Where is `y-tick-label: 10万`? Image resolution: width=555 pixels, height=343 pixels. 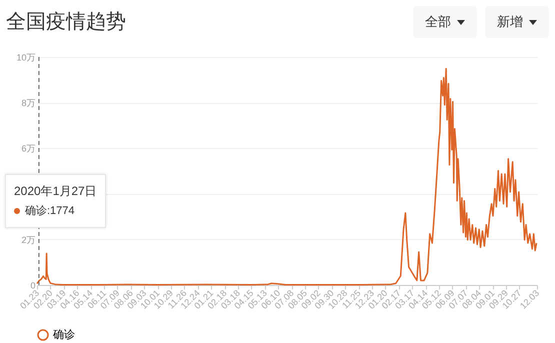 y-tick-label: 10万 is located at coordinates (26, 57).